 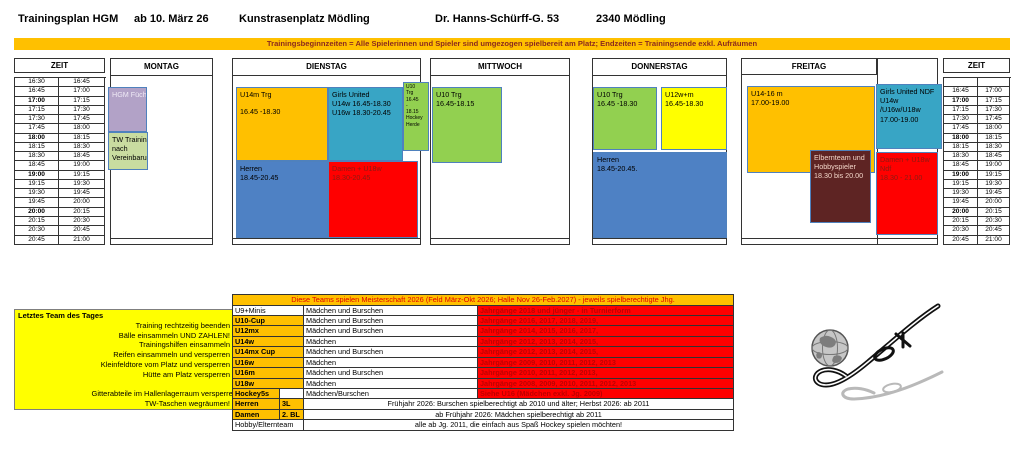 I want to click on time-cell: 18:45, so click(x=994, y=157).